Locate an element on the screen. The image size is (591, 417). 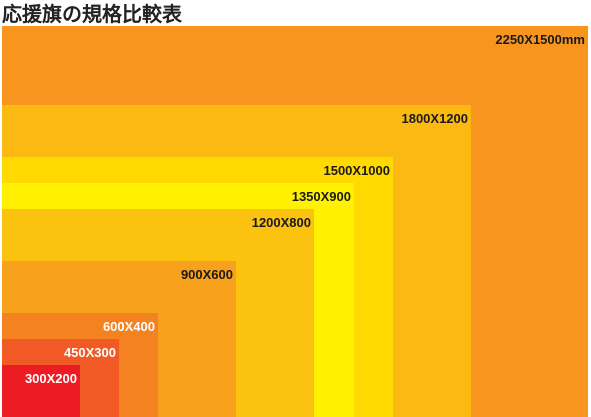
flag-size-rect-300x200 is located at coordinates (41, 391).